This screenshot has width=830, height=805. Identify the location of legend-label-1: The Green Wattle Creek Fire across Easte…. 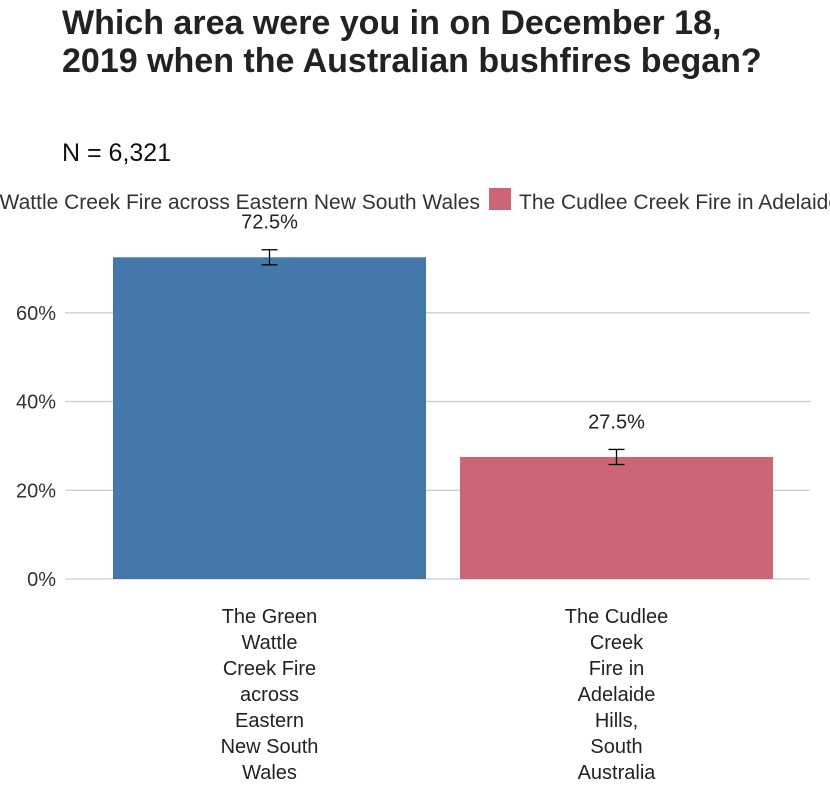
(240, 202).